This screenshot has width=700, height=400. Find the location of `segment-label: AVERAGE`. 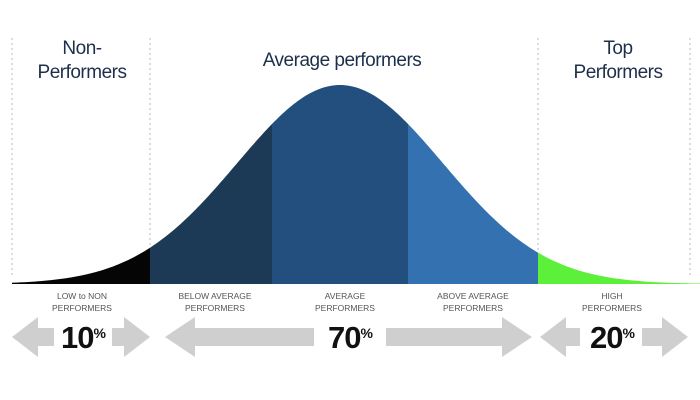

segment-label: AVERAGE is located at coordinates (345, 296).